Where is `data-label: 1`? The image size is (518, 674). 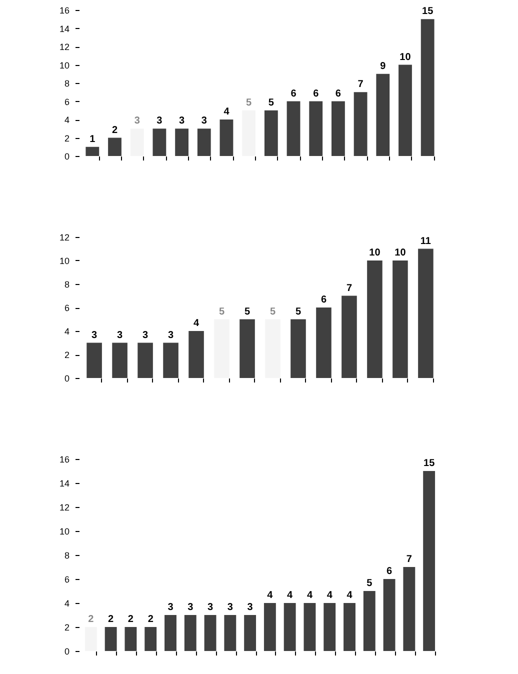 data-label: 1 is located at coordinates (93, 139).